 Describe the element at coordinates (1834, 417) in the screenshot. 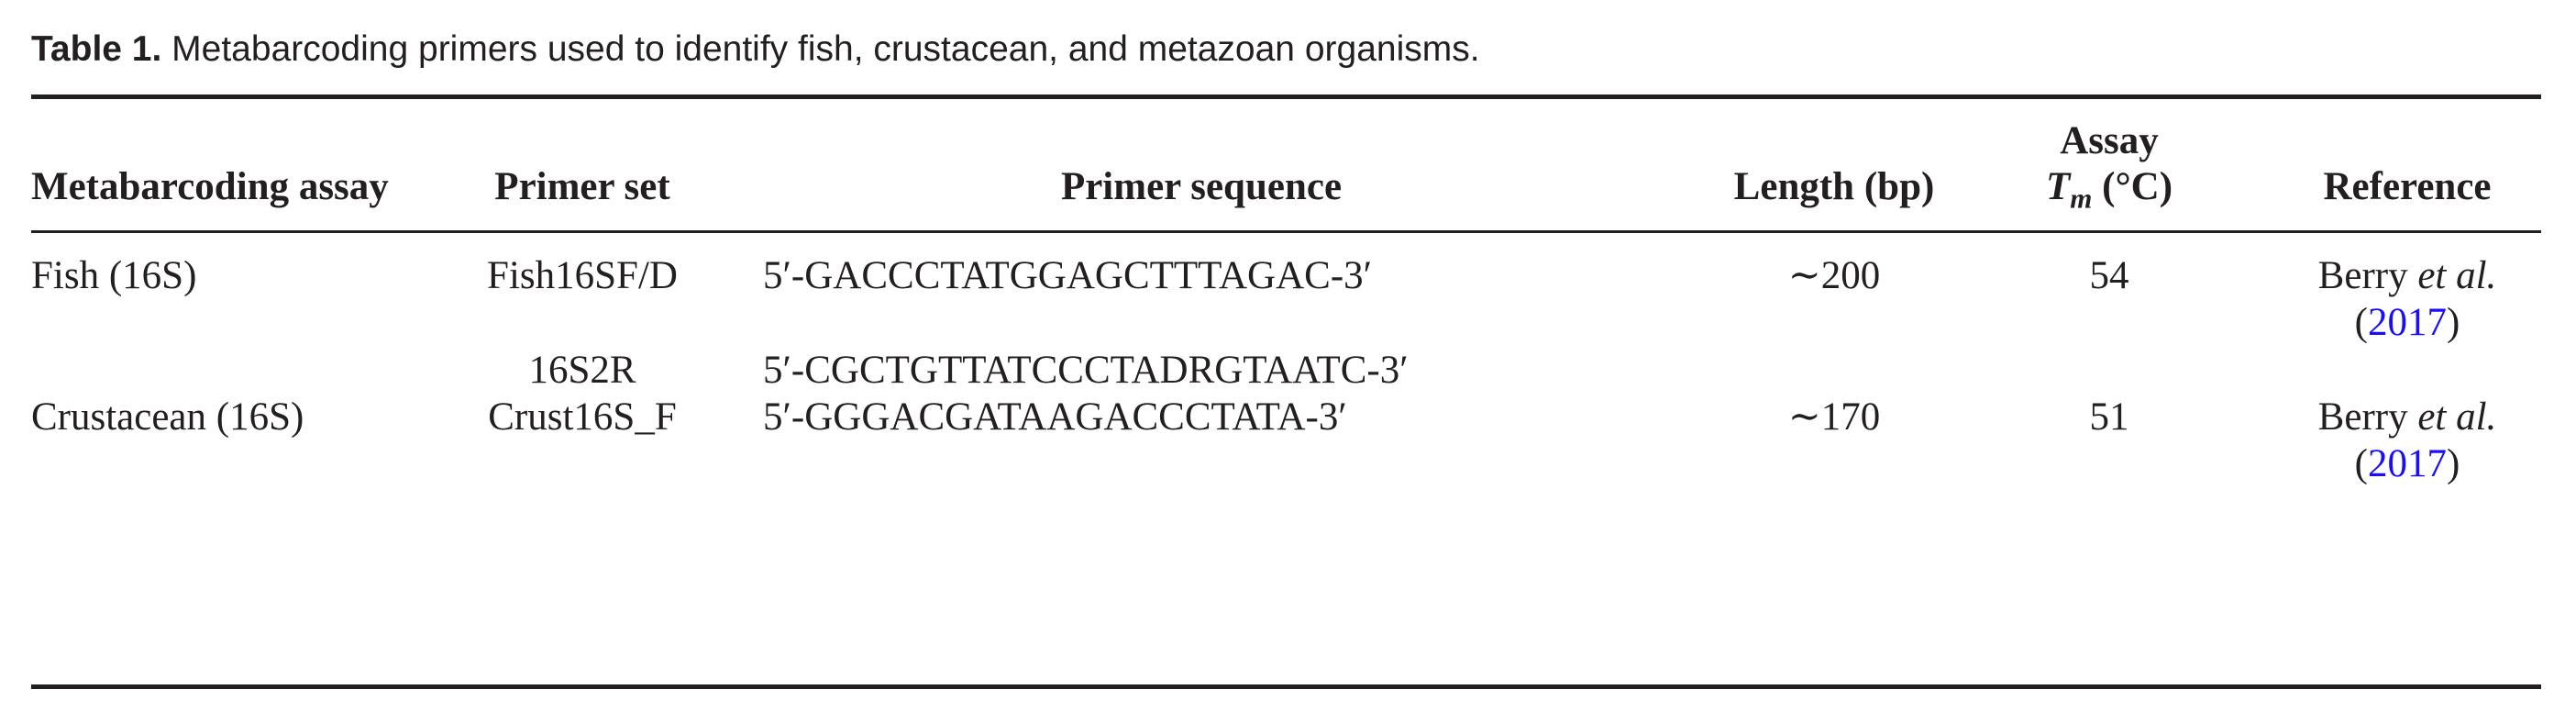

I see `row-crustacean-length: ∼170` at that location.